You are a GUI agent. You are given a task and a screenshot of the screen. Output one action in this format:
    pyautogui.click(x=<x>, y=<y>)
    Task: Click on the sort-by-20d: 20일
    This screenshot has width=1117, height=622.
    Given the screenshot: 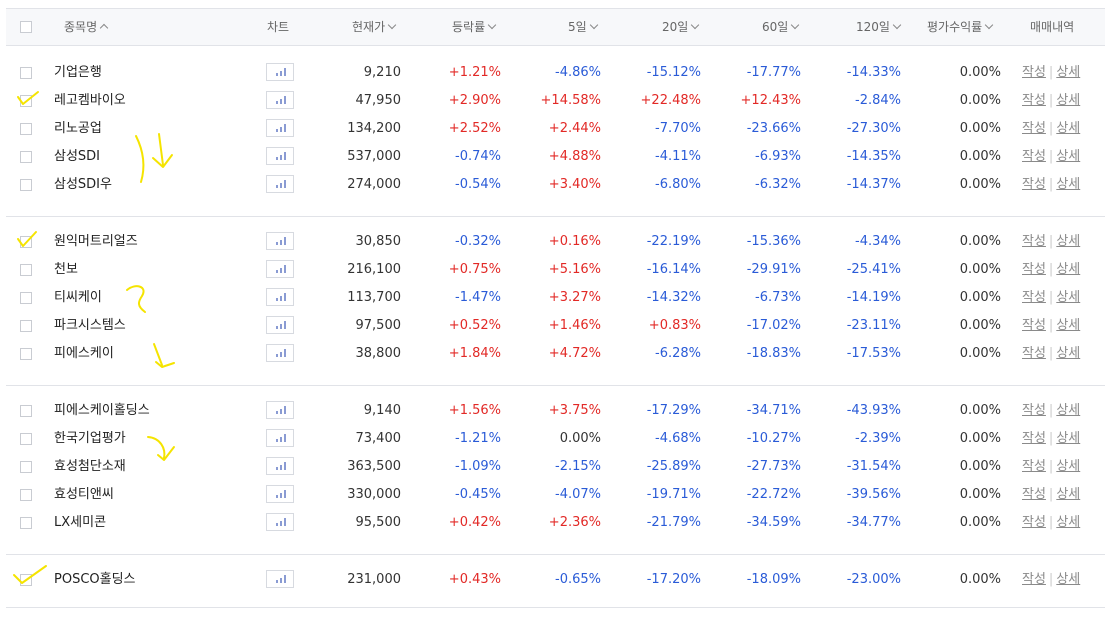 What is the action you would take?
    pyautogui.click(x=681, y=27)
    